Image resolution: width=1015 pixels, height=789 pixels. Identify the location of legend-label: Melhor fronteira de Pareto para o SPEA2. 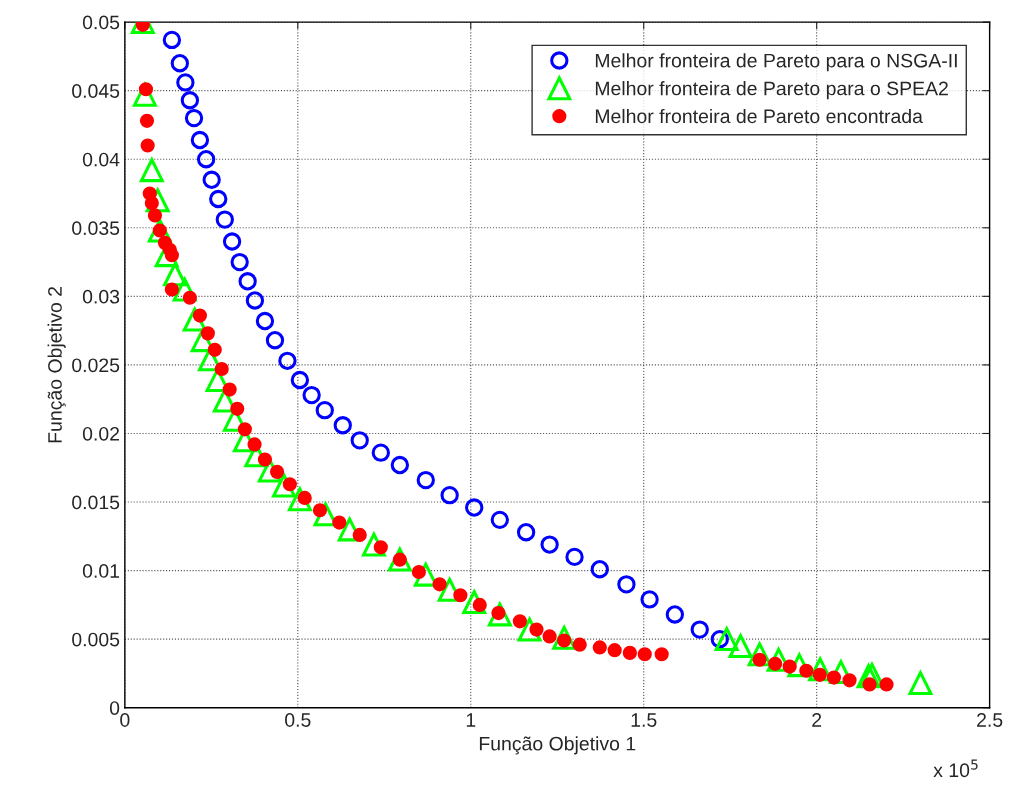
(771, 90).